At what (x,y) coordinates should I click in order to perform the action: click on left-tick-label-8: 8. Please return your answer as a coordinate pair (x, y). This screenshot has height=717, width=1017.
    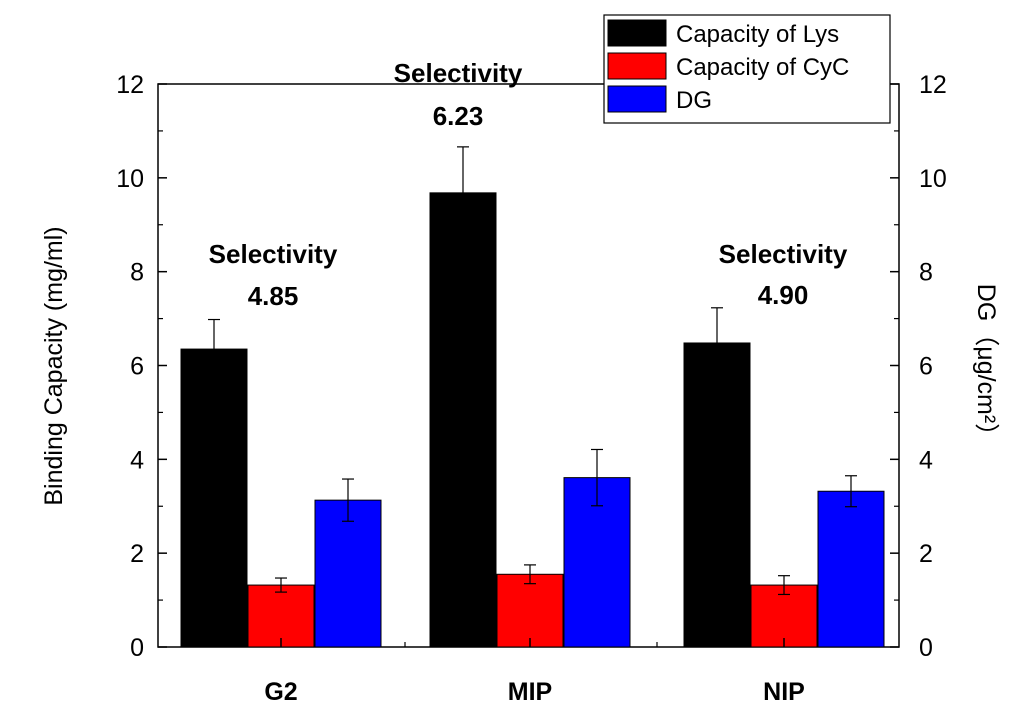
    Looking at the image, I should click on (137, 273).